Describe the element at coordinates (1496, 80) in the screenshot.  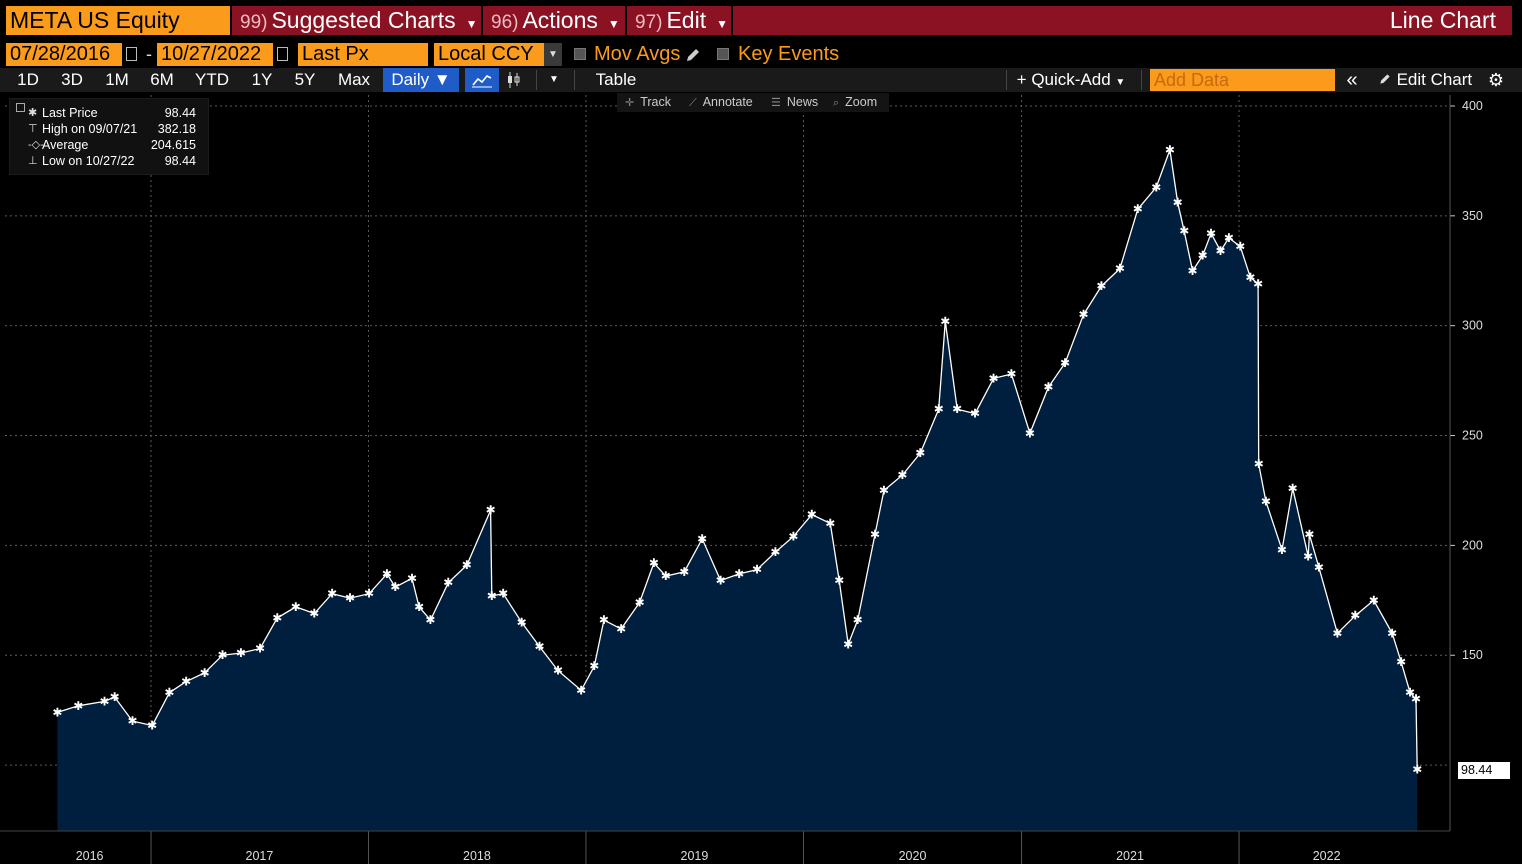
I see `gear-icon: ⚙` at that location.